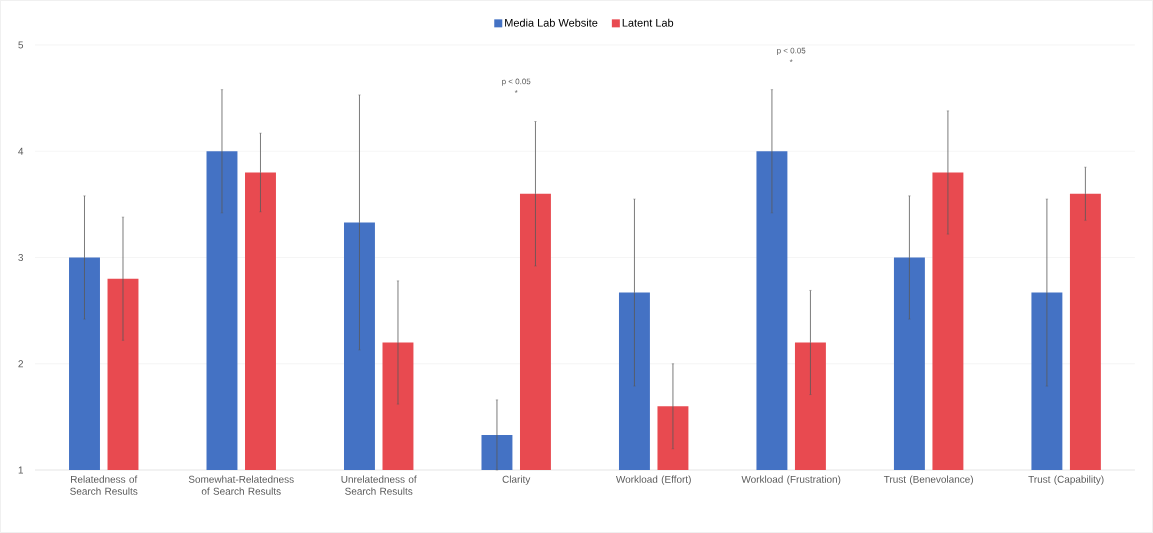 The width and height of the screenshot is (1153, 533). Describe the element at coordinates (1066, 480) in the screenshot. I see `x-tick-label: Trust (Capability)` at that location.